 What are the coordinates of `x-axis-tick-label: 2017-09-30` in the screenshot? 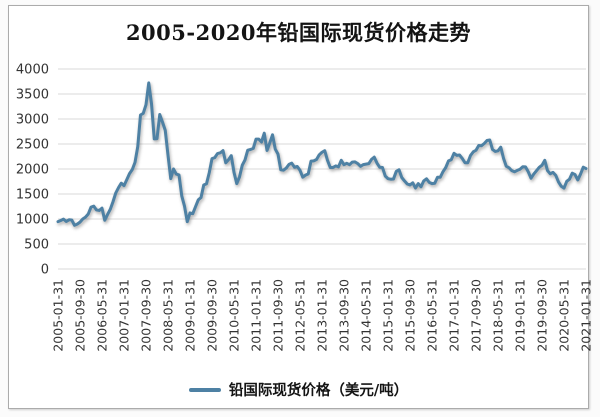 It's located at (476, 315).